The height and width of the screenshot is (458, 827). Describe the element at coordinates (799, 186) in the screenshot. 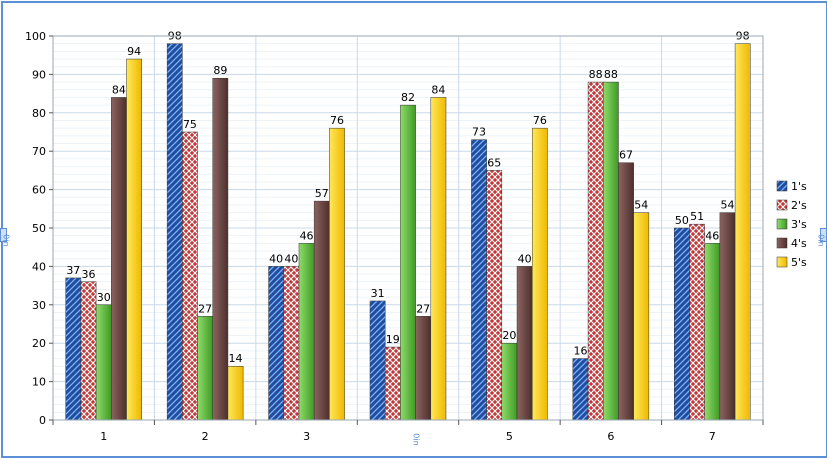

I see `legend-label: 1's` at that location.